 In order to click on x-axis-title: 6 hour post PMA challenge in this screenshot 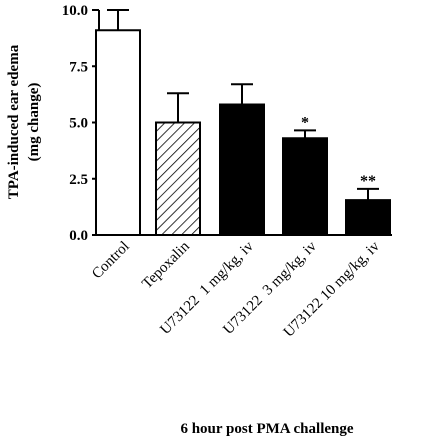, I will do `click(266, 429)`.